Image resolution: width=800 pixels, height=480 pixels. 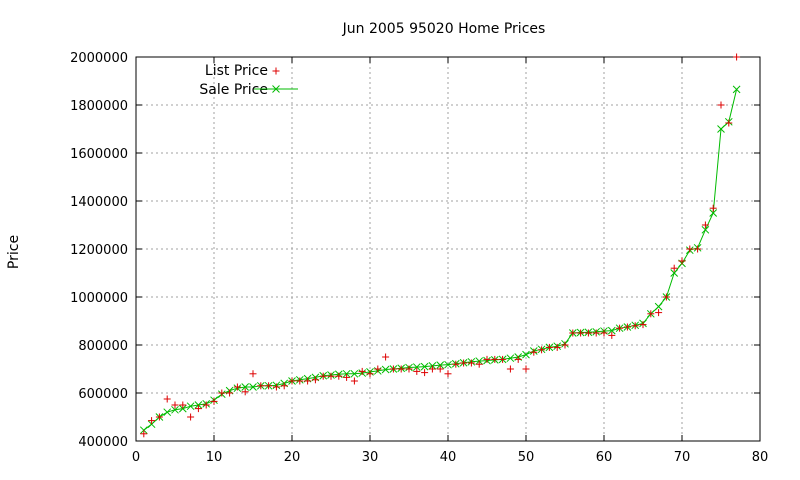 What do you see at coordinates (370, 457) in the screenshot?
I see `x-tick-label: 30` at bounding box center [370, 457].